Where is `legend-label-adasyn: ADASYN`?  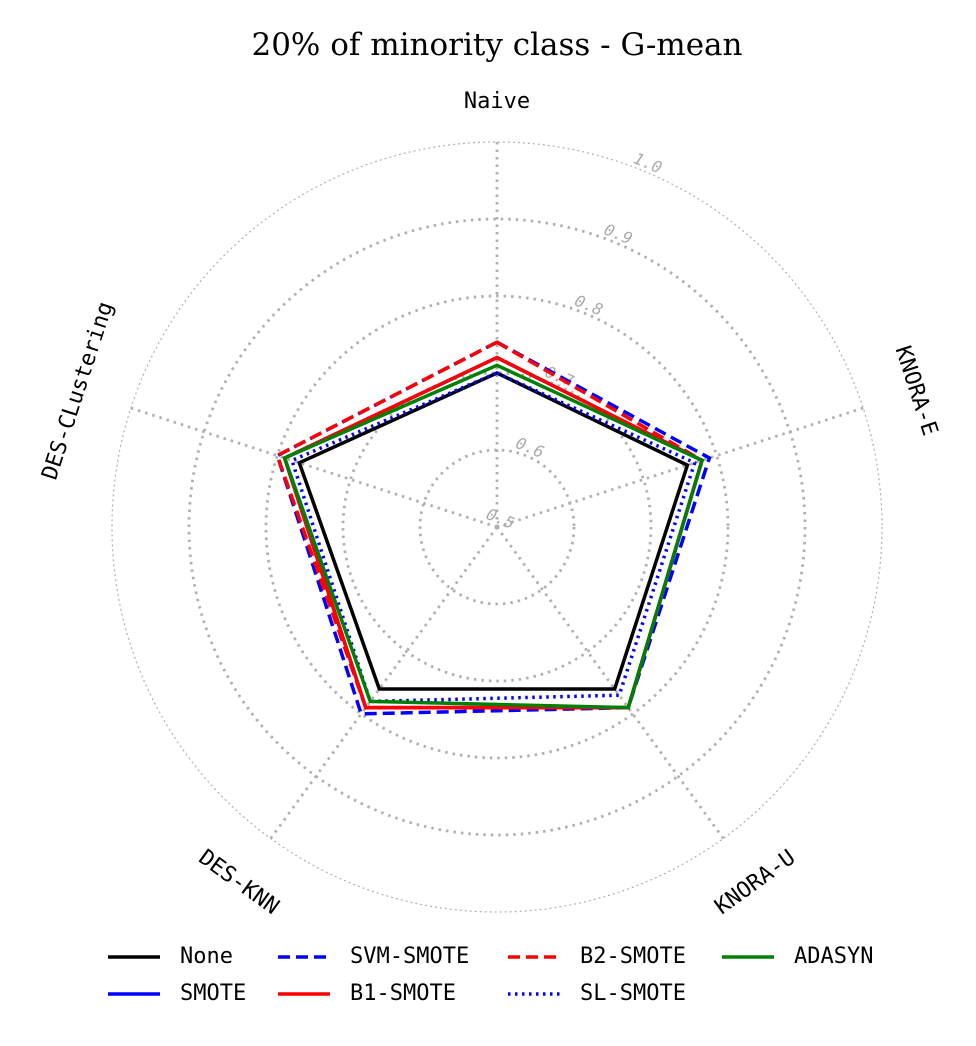
legend-label-adasyn: ADASYN is located at coordinates (833, 956).